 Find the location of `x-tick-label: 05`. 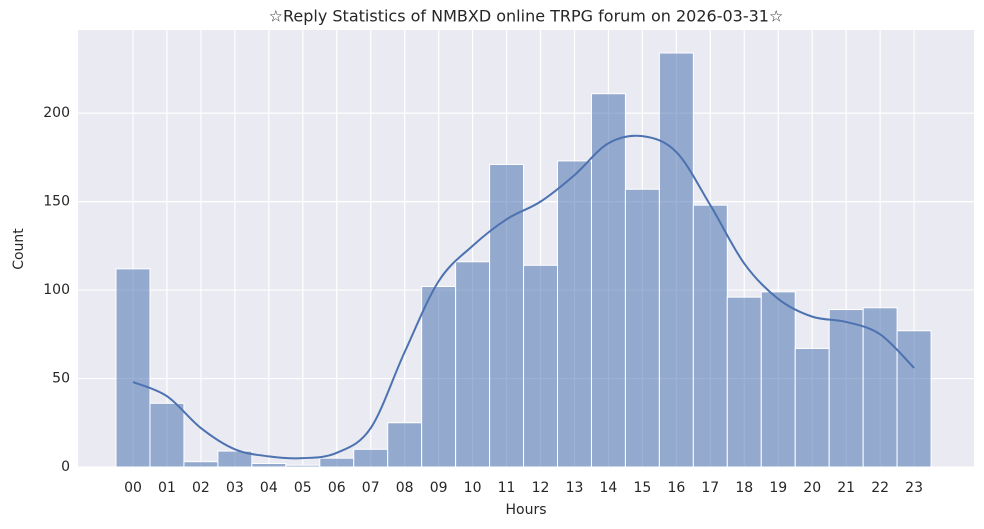

x-tick-label: 05 is located at coordinates (303, 488).